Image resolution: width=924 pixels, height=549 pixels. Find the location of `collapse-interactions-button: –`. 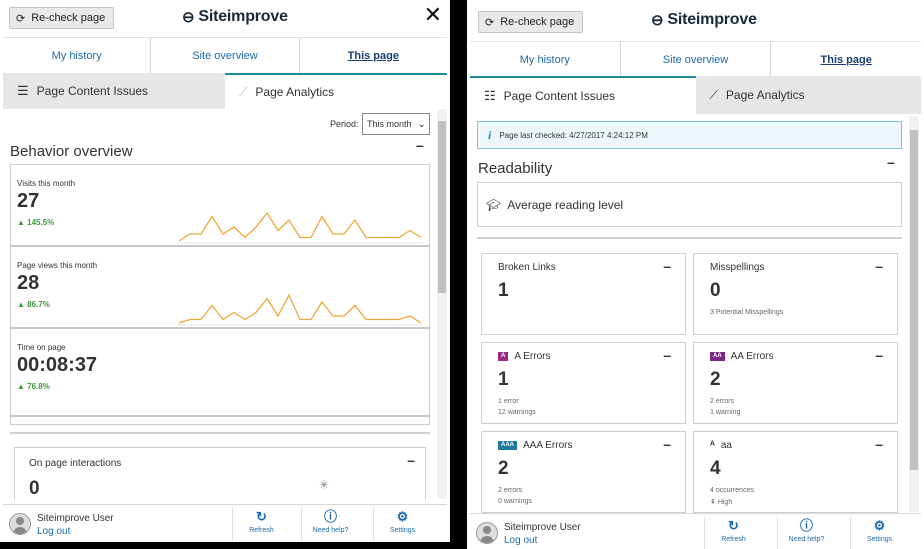

collapse-interactions-button: – is located at coordinates (411, 460).